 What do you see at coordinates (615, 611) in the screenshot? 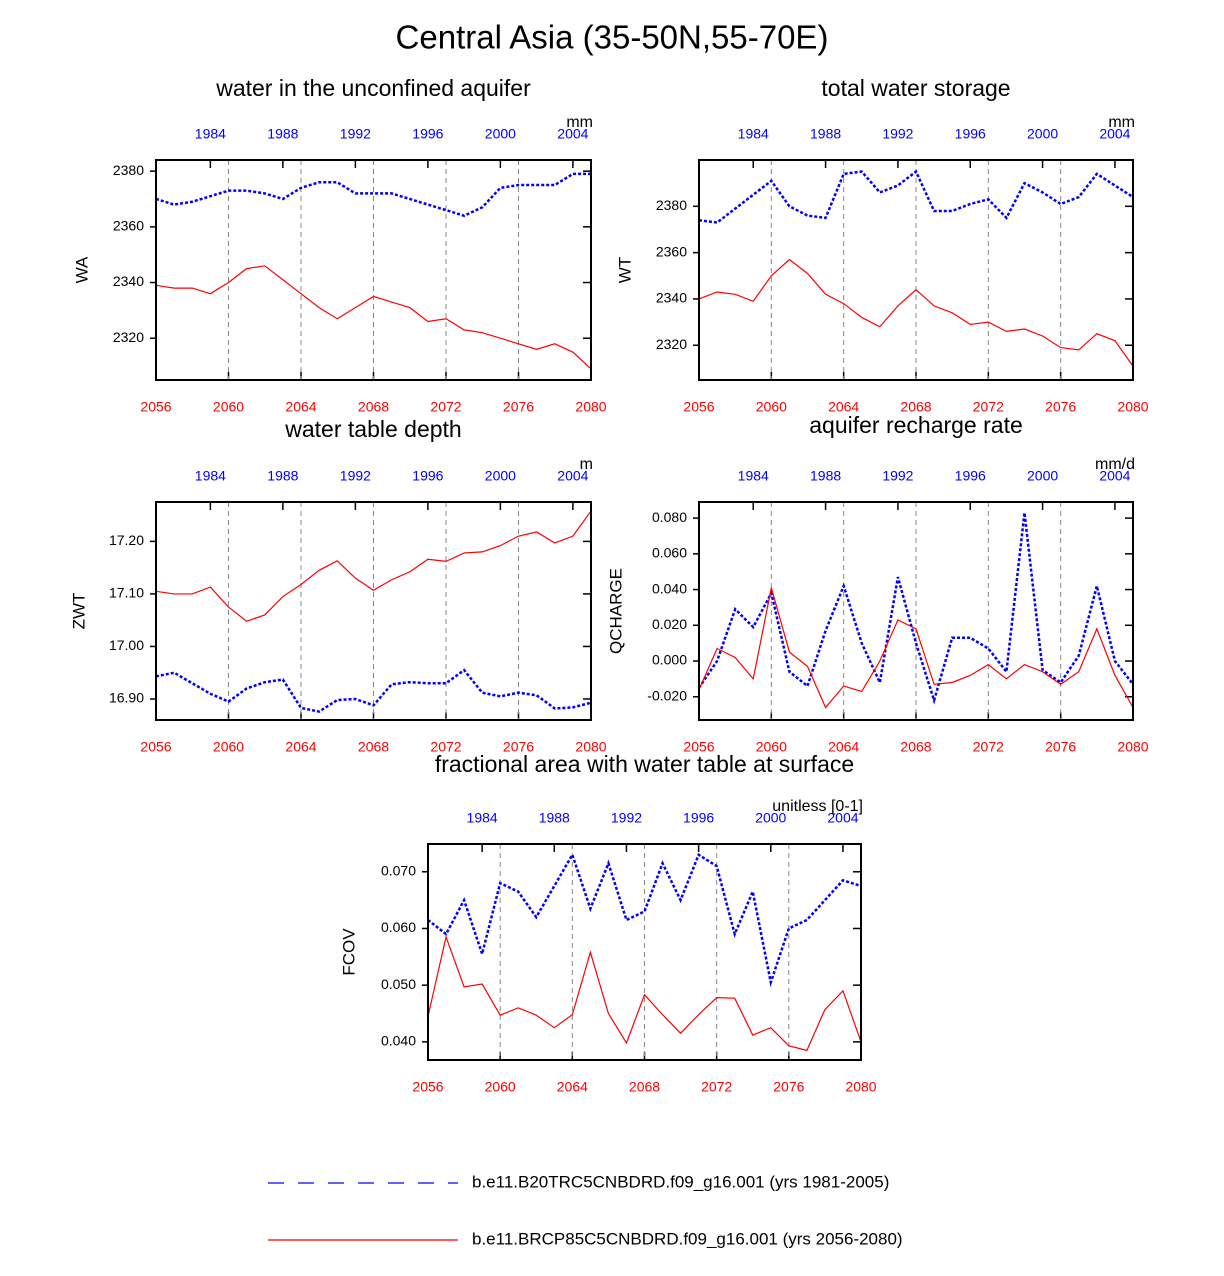
I see `y-axis-label: QCHARGE` at bounding box center [615, 611].